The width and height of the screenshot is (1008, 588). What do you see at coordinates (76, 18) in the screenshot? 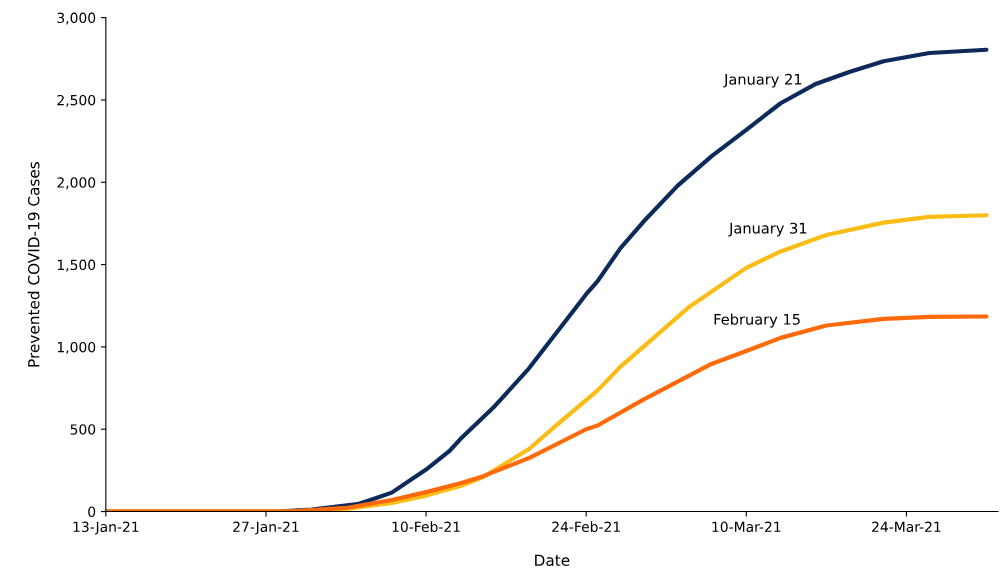
I see `y-tick-label: 3,000` at bounding box center [76, 18].